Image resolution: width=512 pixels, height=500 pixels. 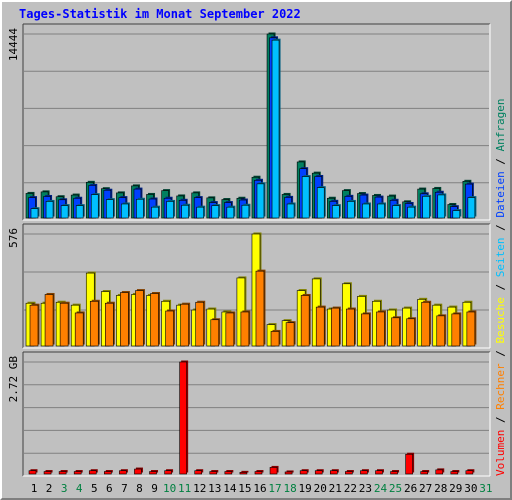 What do you see at coordinates (184, 488) in the screenshot?
I see `x-day-label-11: 11` at bounding box center [184, 488].